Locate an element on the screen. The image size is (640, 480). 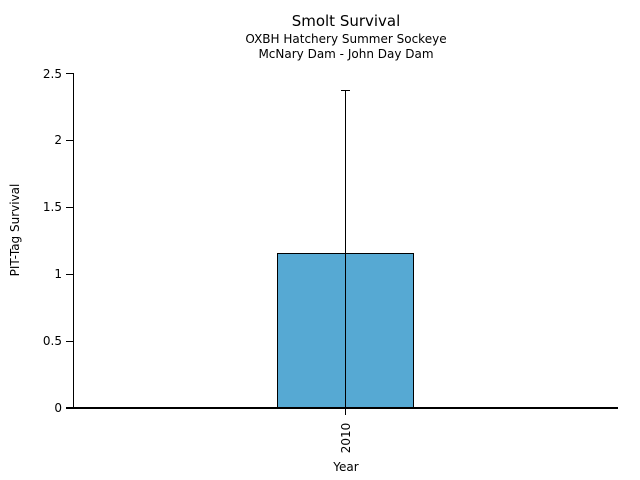
y-tick-label: 0.5 is located at coordinates (52, 341).